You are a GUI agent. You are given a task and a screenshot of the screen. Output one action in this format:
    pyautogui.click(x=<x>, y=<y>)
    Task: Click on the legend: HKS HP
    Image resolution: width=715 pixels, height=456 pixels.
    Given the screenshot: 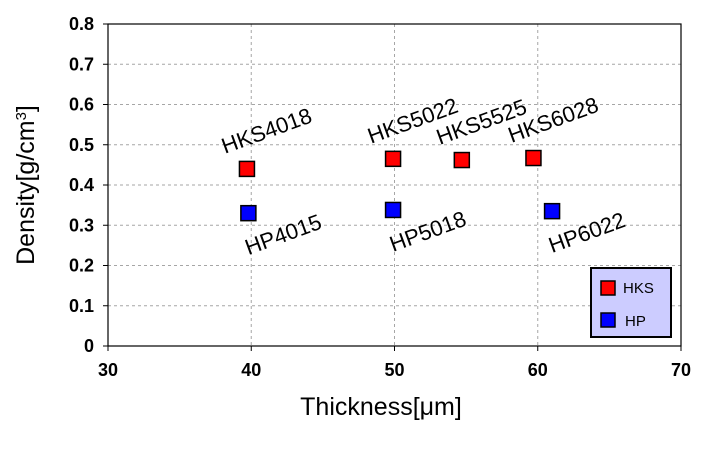 What is the action you would take?
    pyautogui.click(x=631, y=302)
    